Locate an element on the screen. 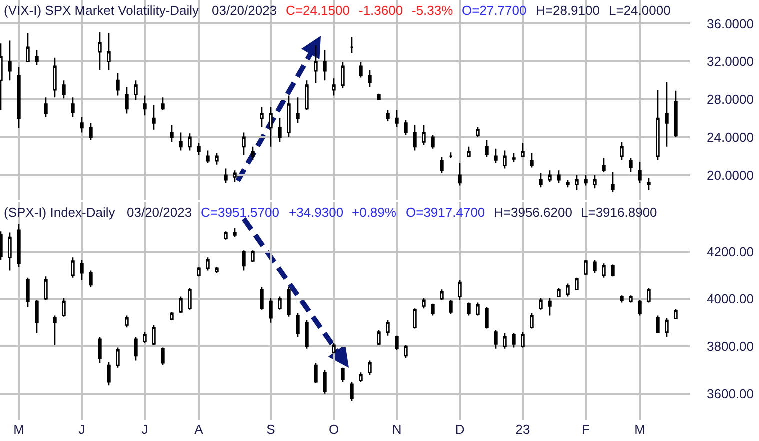 This screenshot has height=441, width=759. annotation: H=28.9100 is located at coordinates (568, 10).